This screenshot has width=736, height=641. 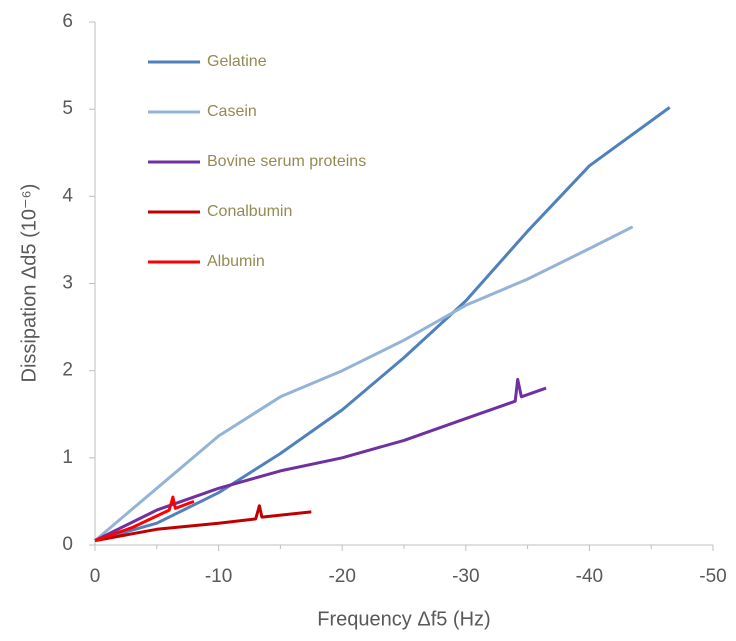 I want to click on legend-label: Gelatine, so click(x=237, y=61).